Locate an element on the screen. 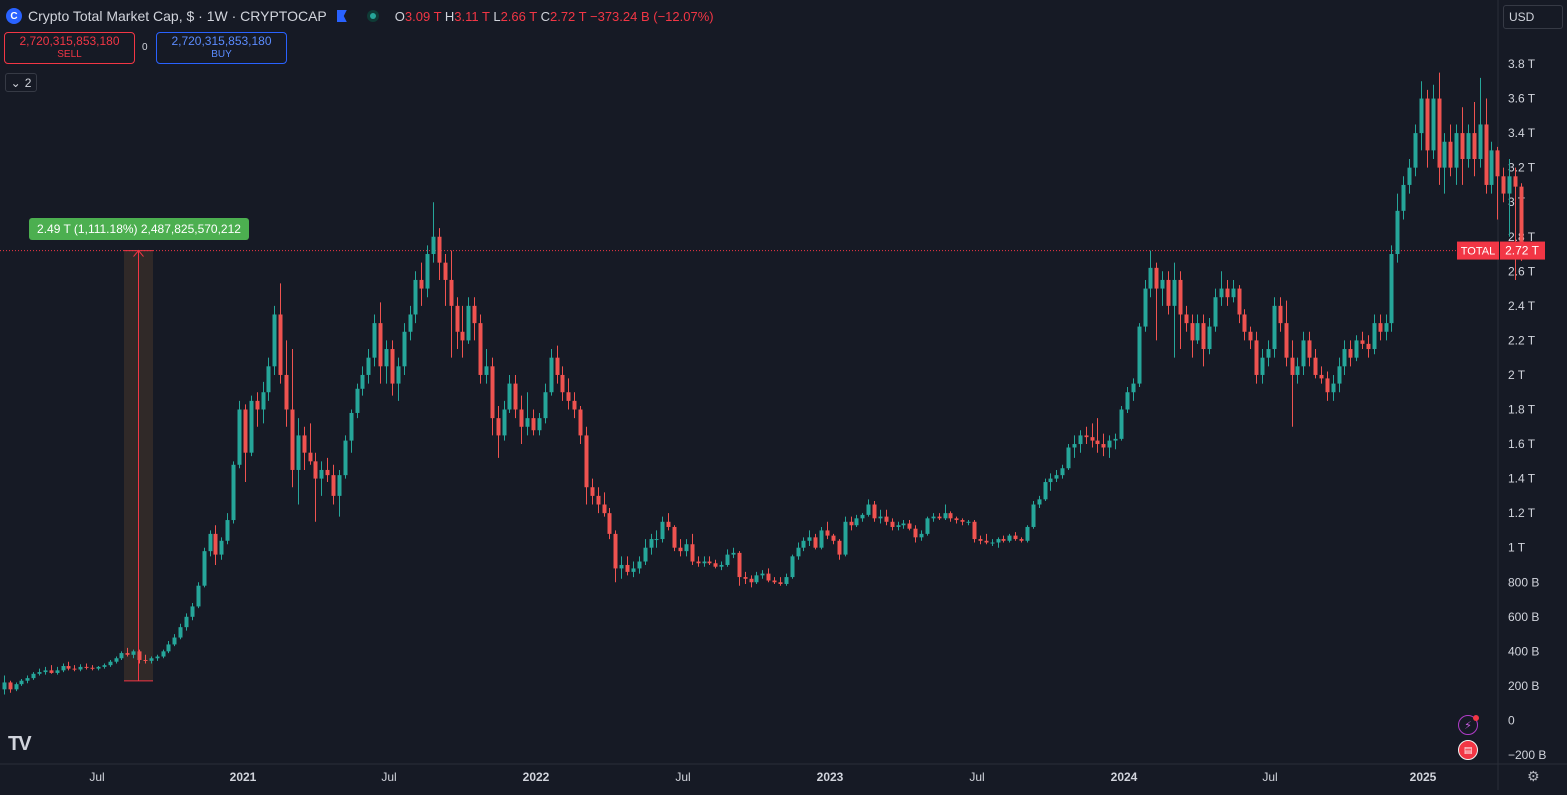 The image size is (1567, 795). x-tick-label: 2024 is located at coordinates (1124, 777).